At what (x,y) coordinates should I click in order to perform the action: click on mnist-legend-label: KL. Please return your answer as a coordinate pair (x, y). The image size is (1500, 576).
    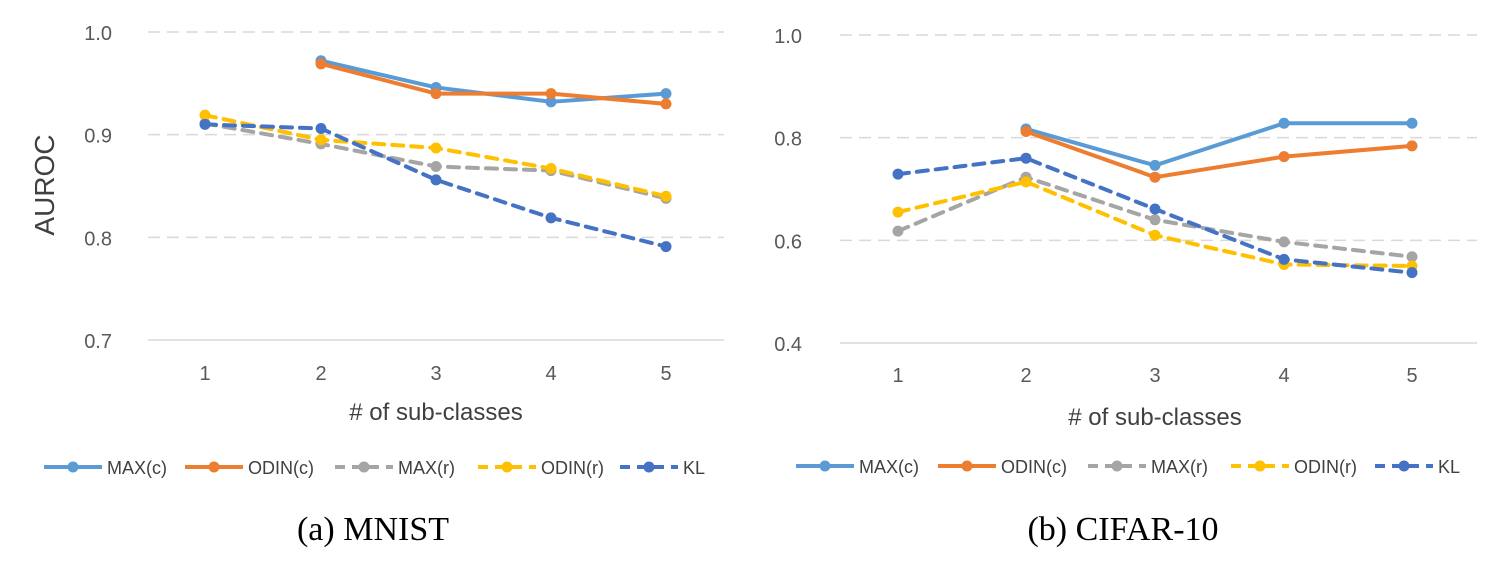
    Looking at the image, I should click on (694, 468).